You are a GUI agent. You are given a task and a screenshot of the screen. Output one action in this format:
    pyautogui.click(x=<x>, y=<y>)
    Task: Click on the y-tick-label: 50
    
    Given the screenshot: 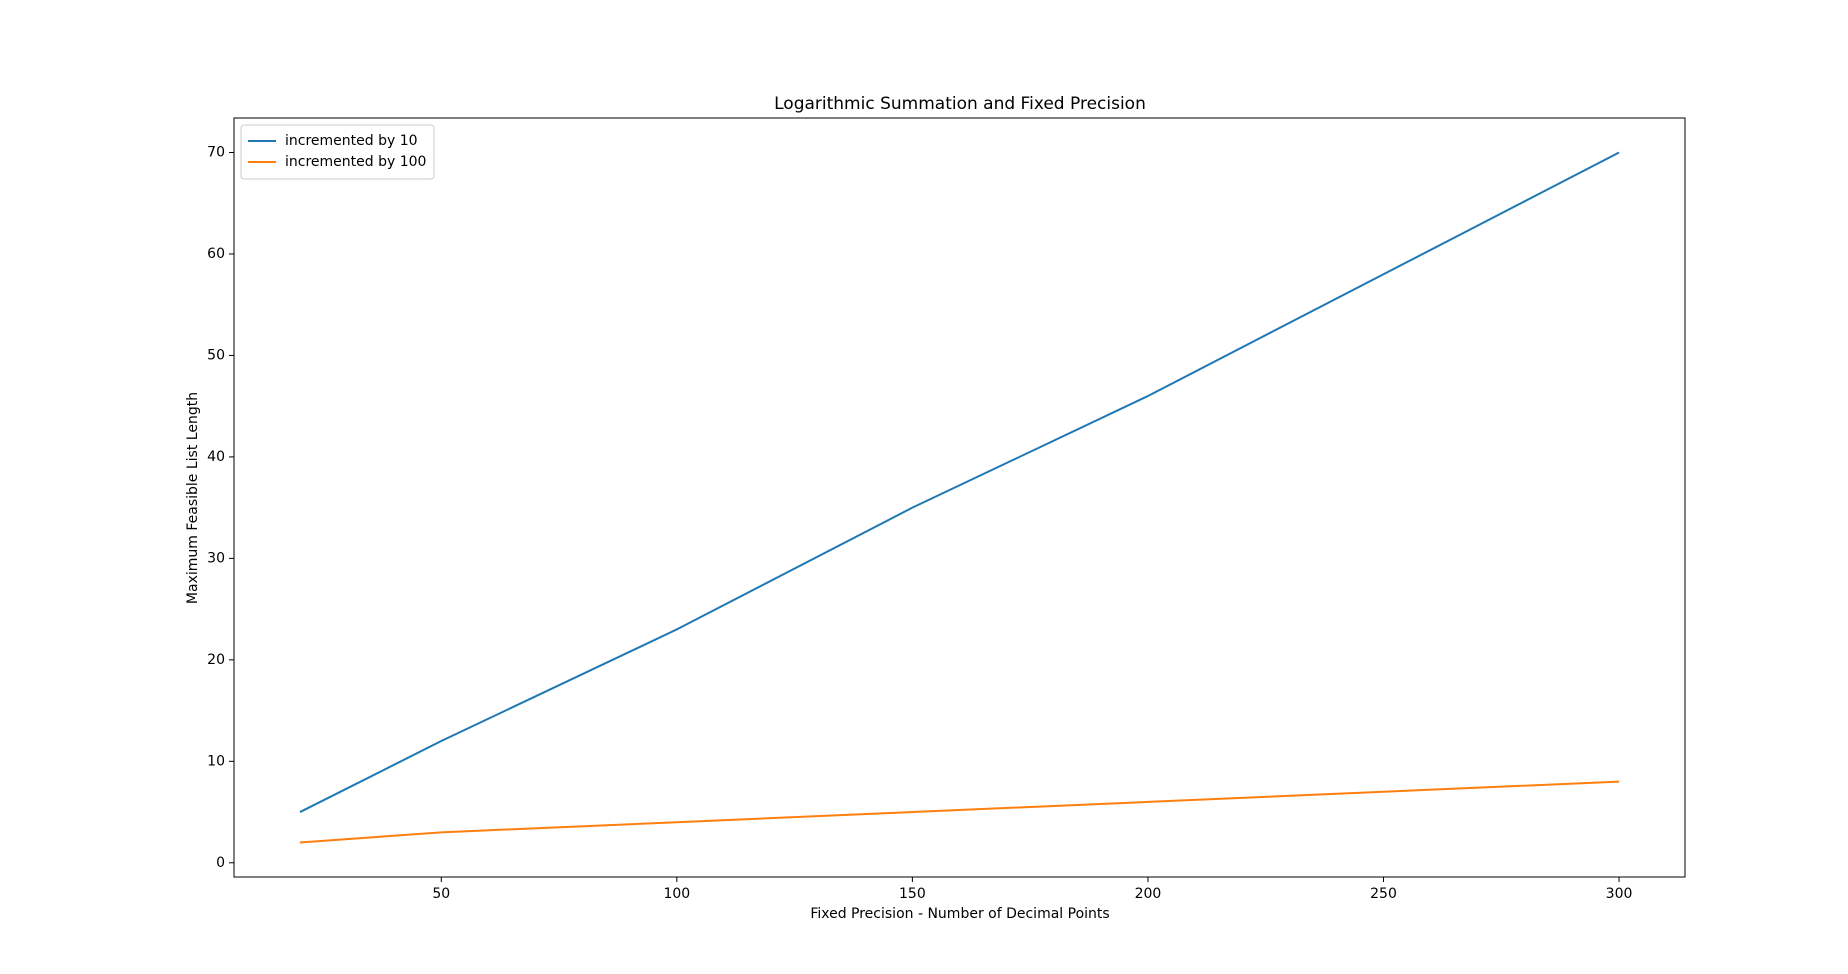 What is the action you would take?
    pyautogui.click(x=216, y=355)
    